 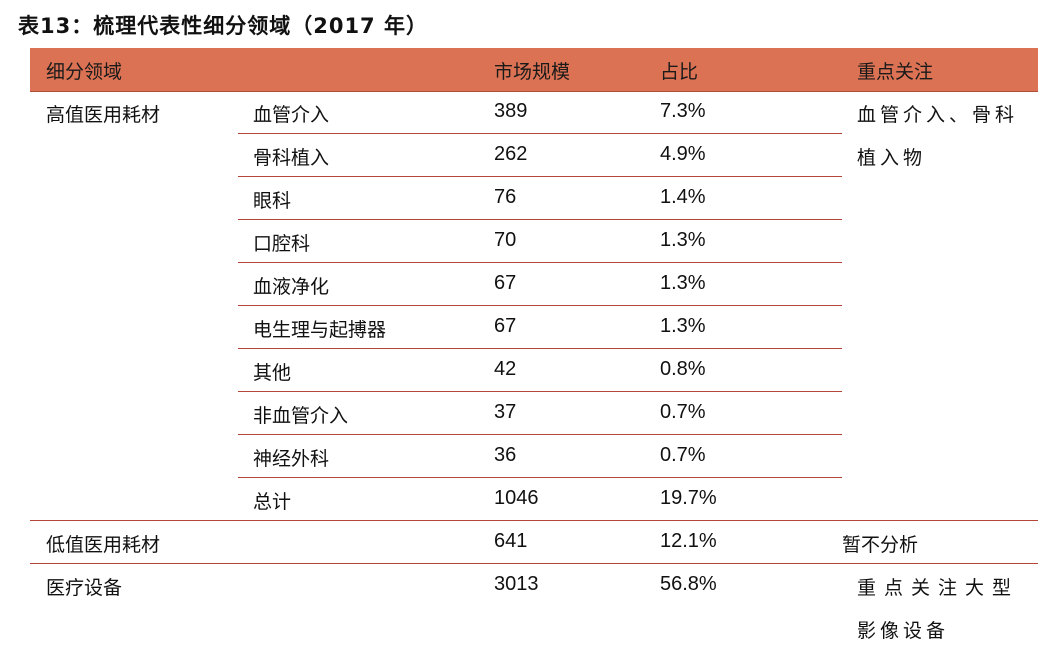 What do you see at coordinates (683, 369) in the screenshot?
I see `ratio: 0.8%` at bounding box center [683, 369].